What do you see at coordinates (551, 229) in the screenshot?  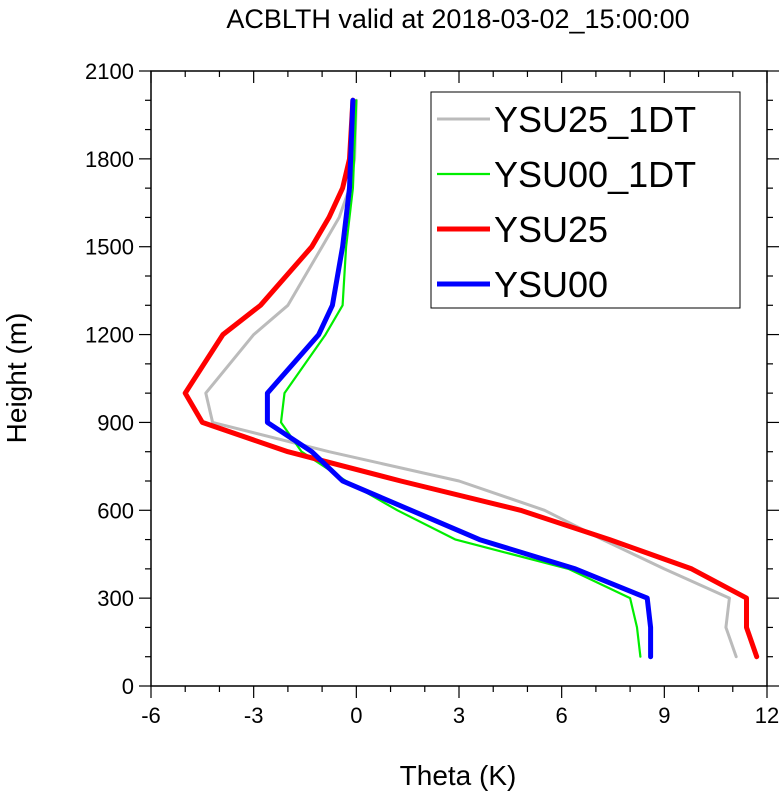 I see `legend-label: YSU25` at bounding box center [551, 229].